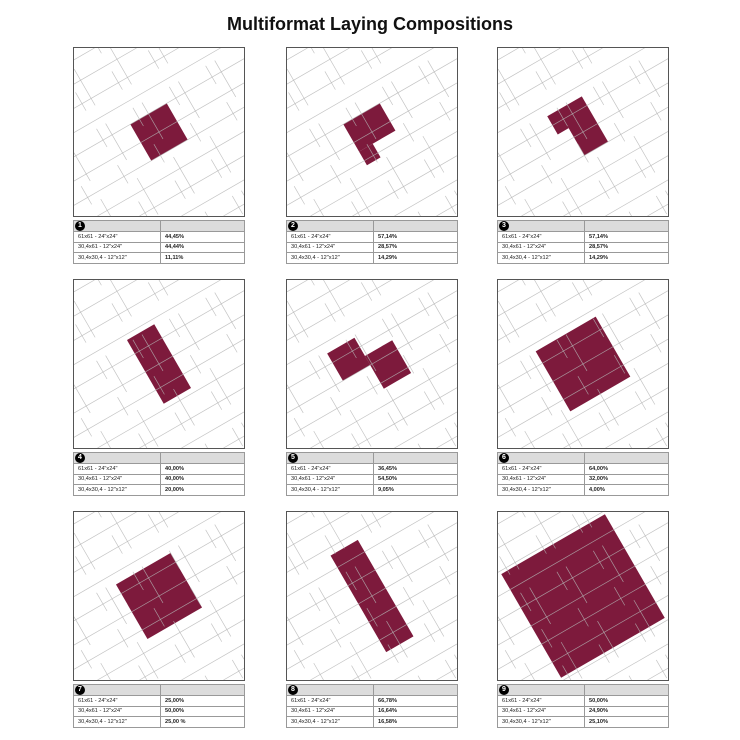 This screenshot has height=740, width=740. What do you see at coordinates (415, 701) in the screenshot?
I see `tile-percentage: 66,78%` at bounding box center [415, 701].